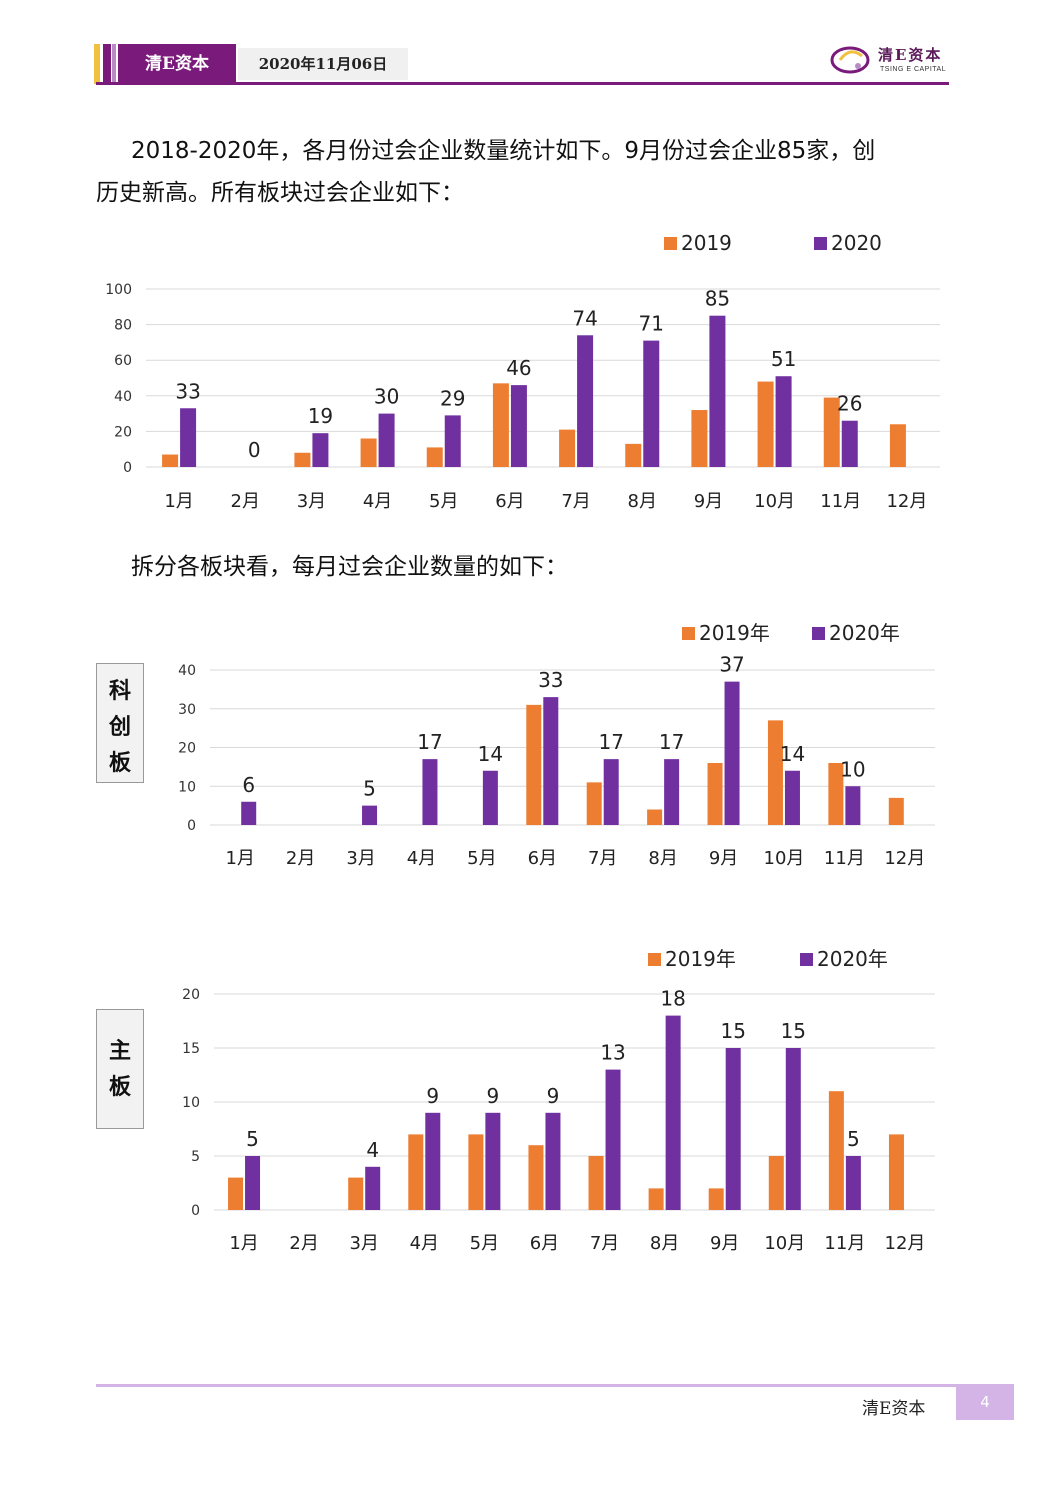 This screenshot has width=1051, height=1486. What do you see at coordinates (123, 326) in the screenshot?
I see `y-tick-label: 80` at bounding box center [123, 326].